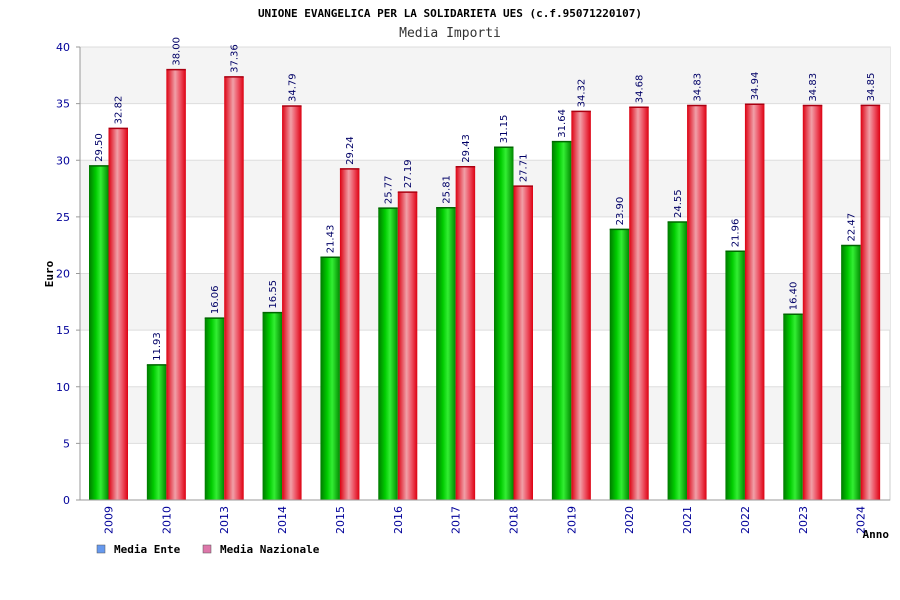  What do you see at coordinates (861, 520) in the screenshot?
I see `x-tick-label: 2024` at bounding box center [861, 520].